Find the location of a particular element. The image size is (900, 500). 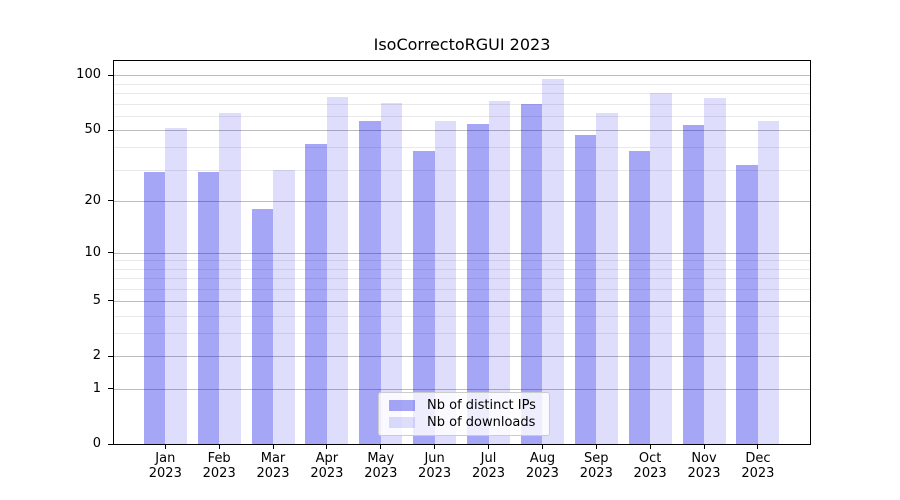

x-tick-jun is located at coordinates (435, 447).